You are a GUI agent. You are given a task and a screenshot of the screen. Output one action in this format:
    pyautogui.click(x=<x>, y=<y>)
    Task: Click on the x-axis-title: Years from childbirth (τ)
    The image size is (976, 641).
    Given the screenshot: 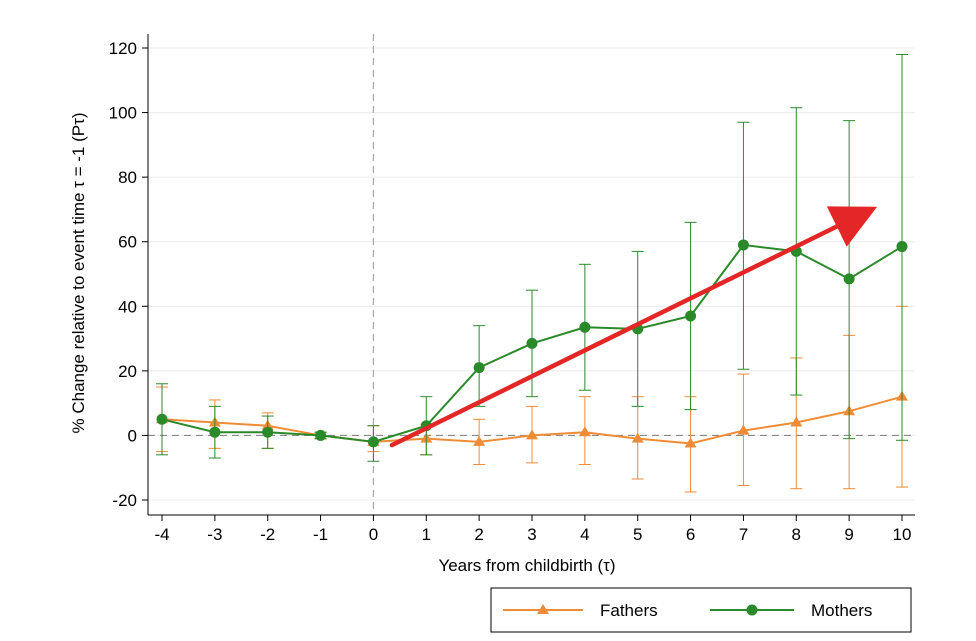 What is the action you would take?
    pyautogui.click(x=526, y=565)
    